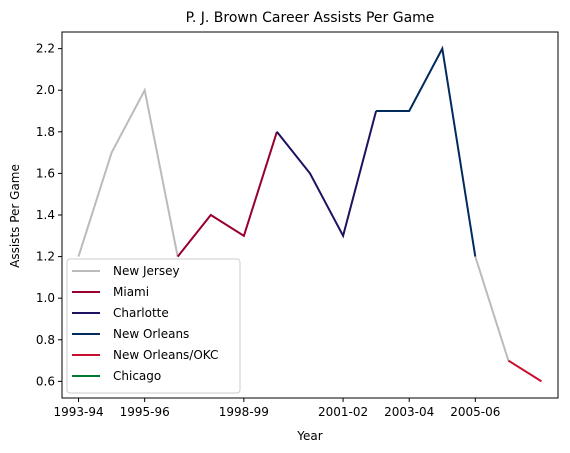 This screenshot has height=453, width=570. I want to click on y-tick-label: 0.8, so click(45, 340).